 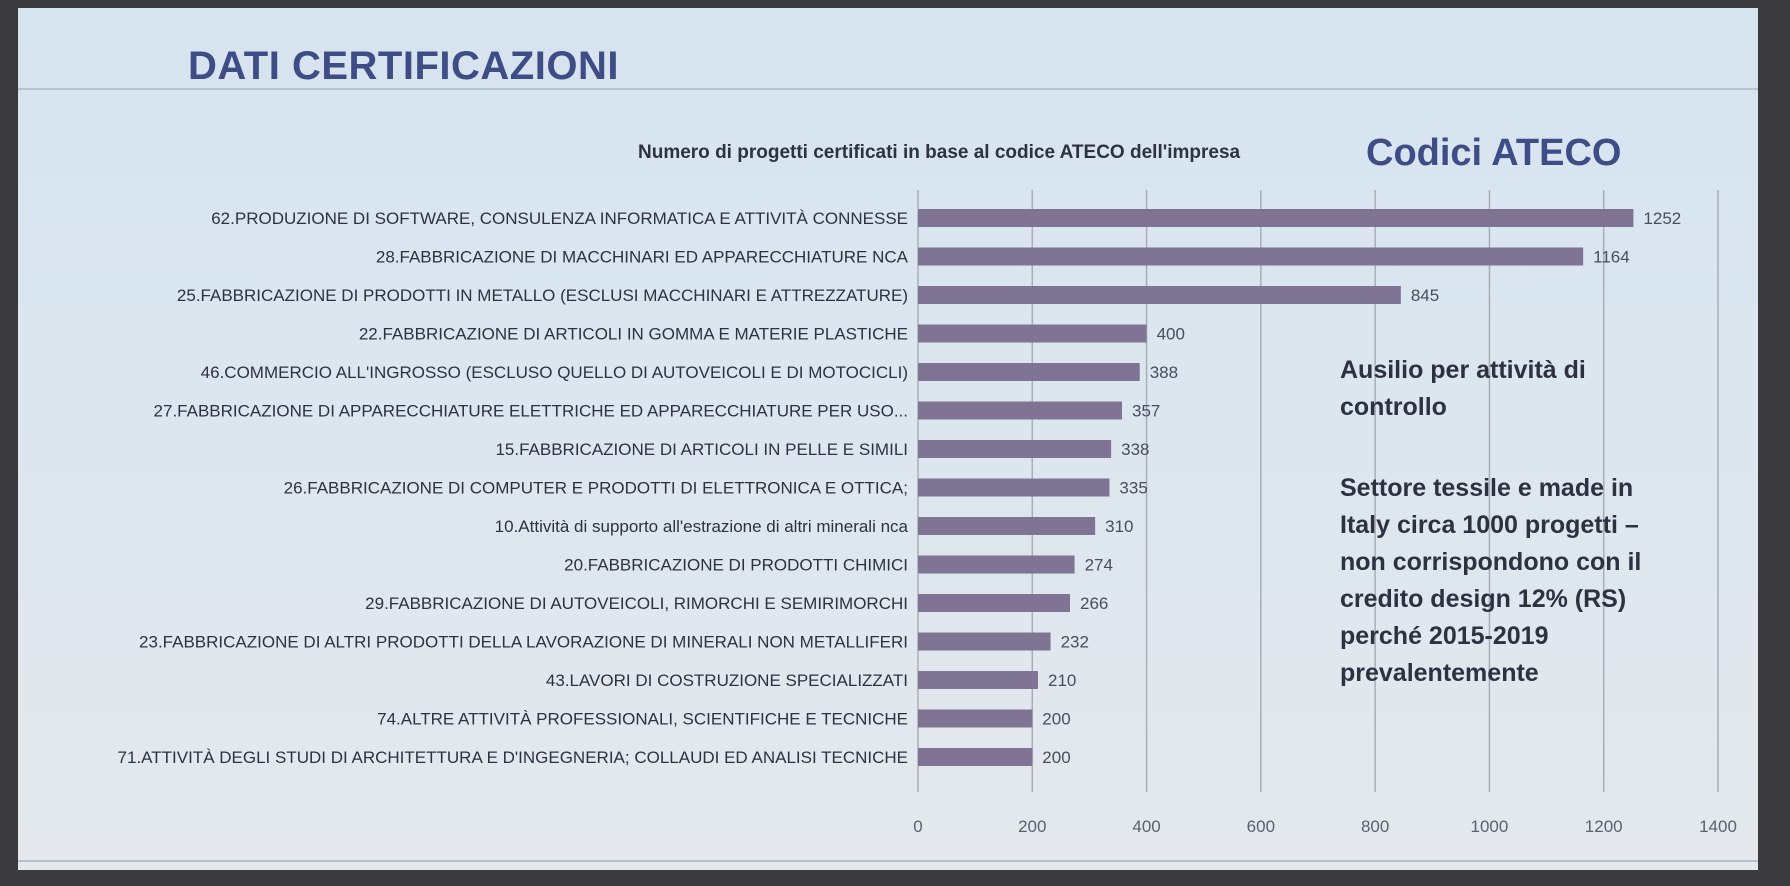 I want to click on title-divider, so click(x=888, y=89).